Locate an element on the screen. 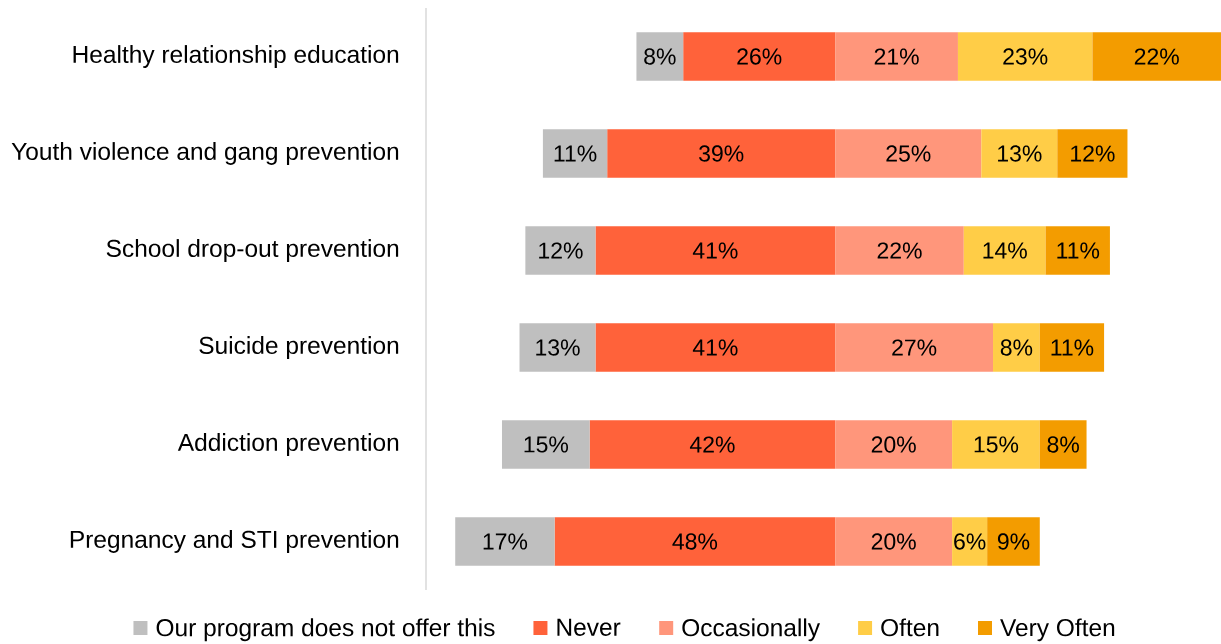 This screenshot has height=644, width=1221. data-label: 17% is located at coordinates (505, 541).